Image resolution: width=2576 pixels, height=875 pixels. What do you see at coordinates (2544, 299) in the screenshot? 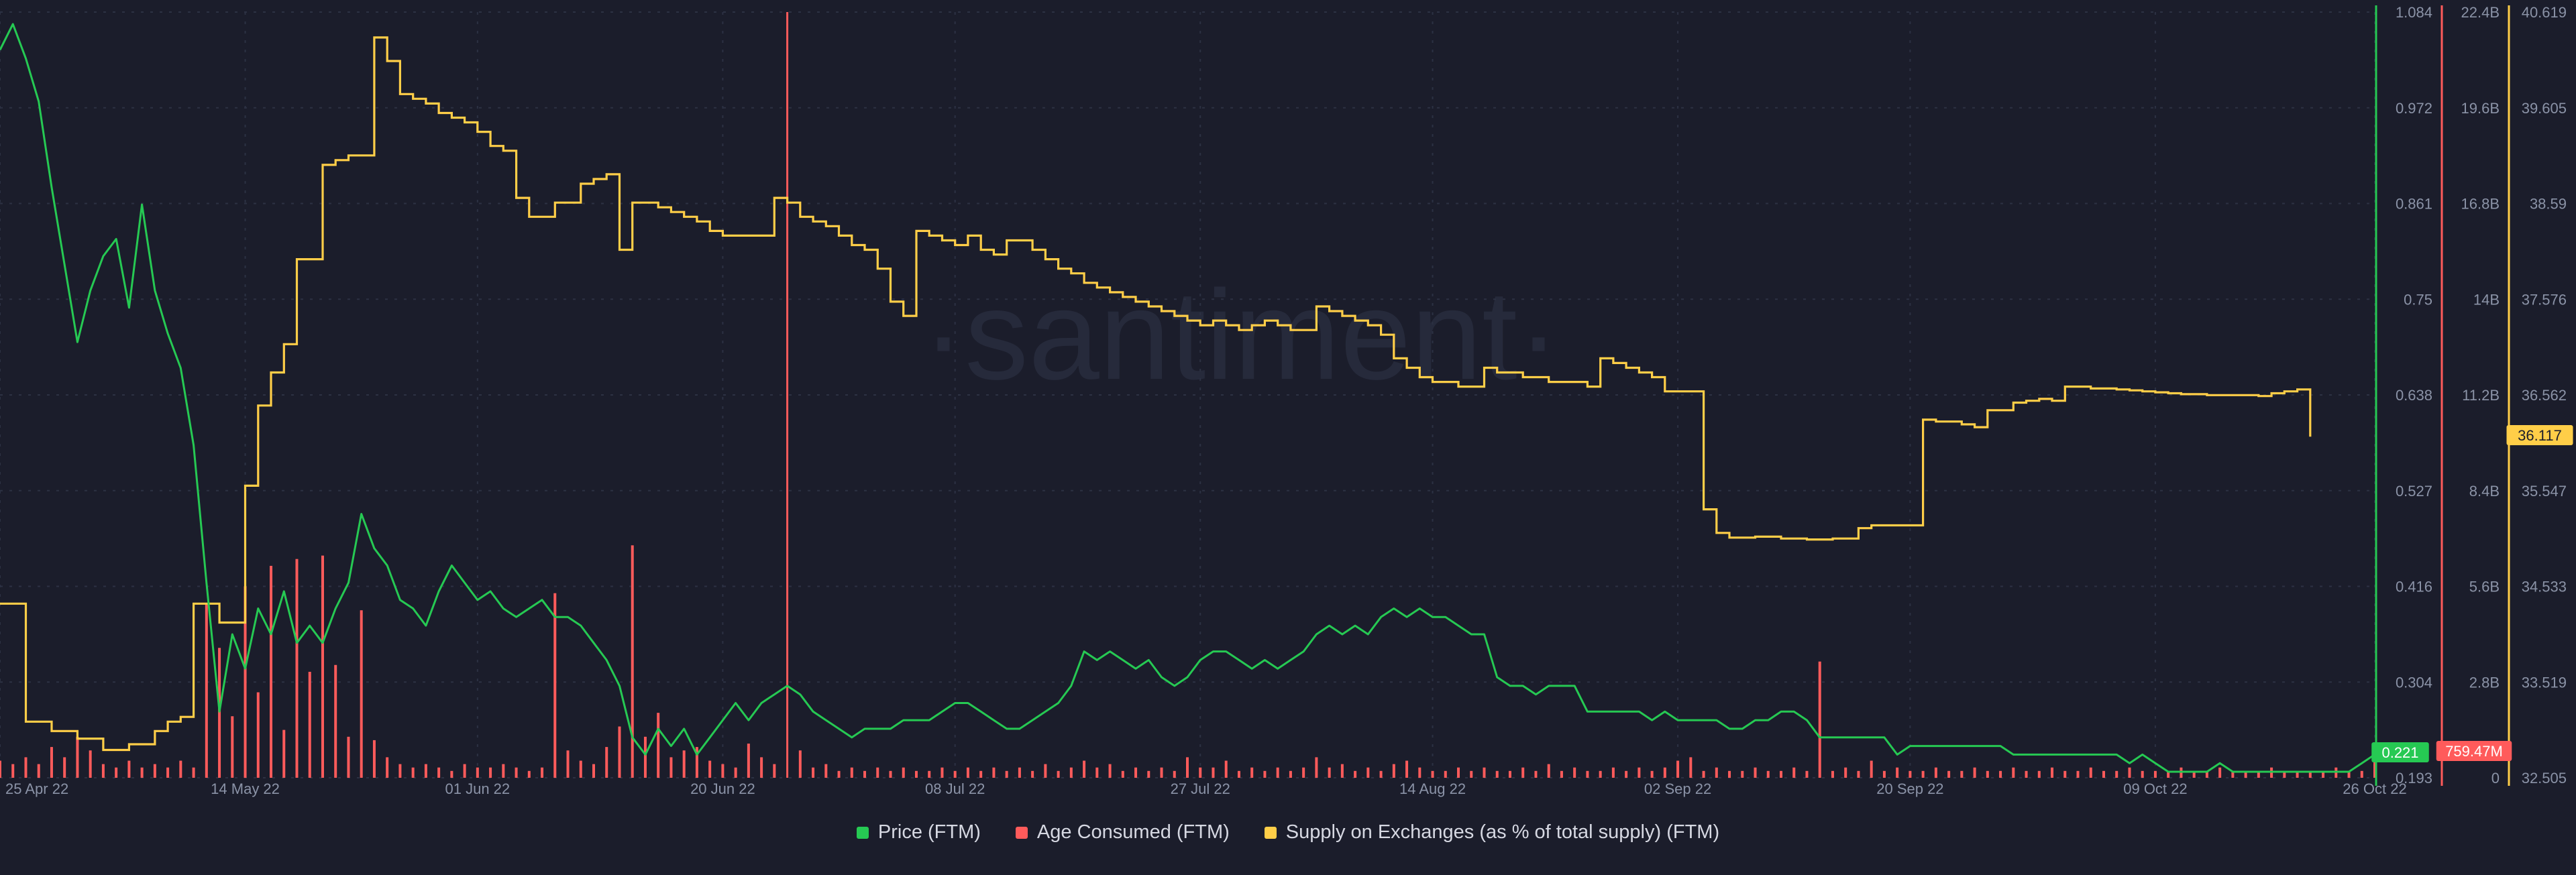
I see `axis-tick-label-supply: 37.576` at bounding box center [2544, 299].